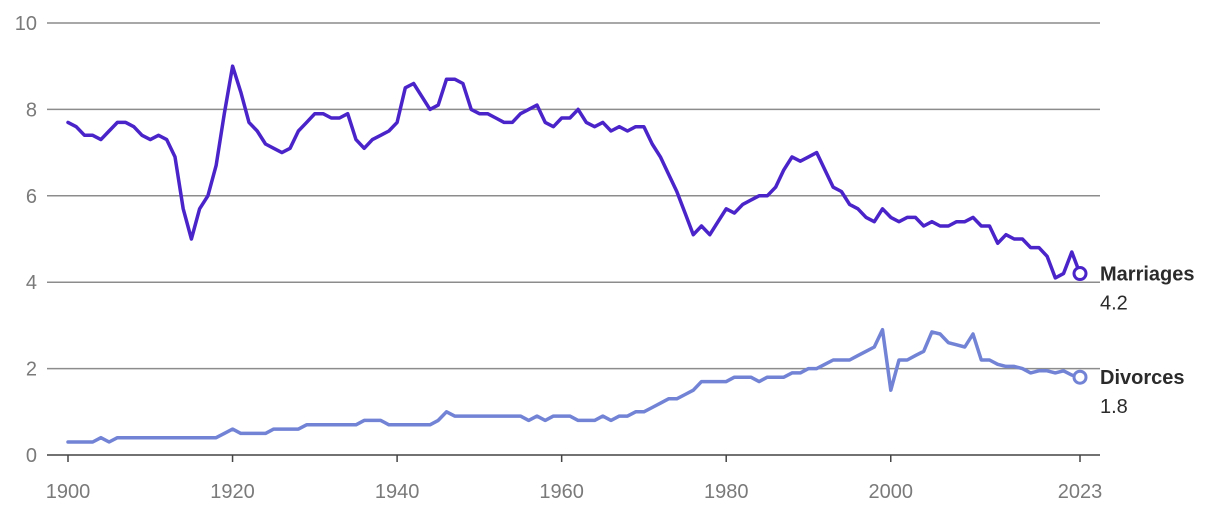  What do you see at coordinates (1147, 275) in the screenshot?
I see `marriages-series-label: Marriages` at bounding box center [1147, 275].